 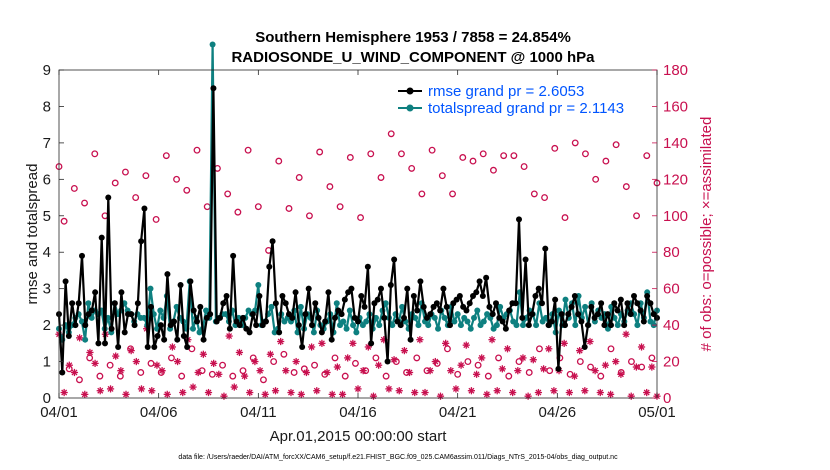 I want to click on y-tick-label: 4, so click(x=47, y=252).